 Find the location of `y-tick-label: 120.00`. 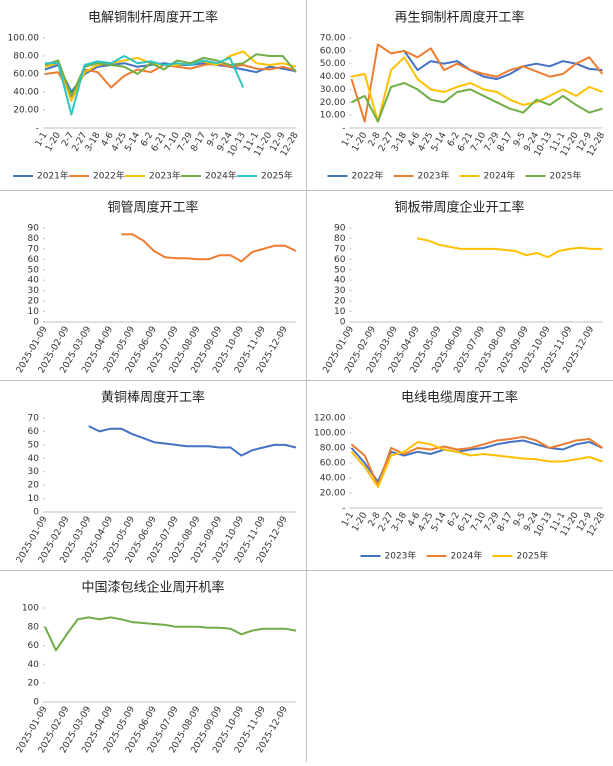

y-tick-label: 120.00 is located at coordinates (330, 419).